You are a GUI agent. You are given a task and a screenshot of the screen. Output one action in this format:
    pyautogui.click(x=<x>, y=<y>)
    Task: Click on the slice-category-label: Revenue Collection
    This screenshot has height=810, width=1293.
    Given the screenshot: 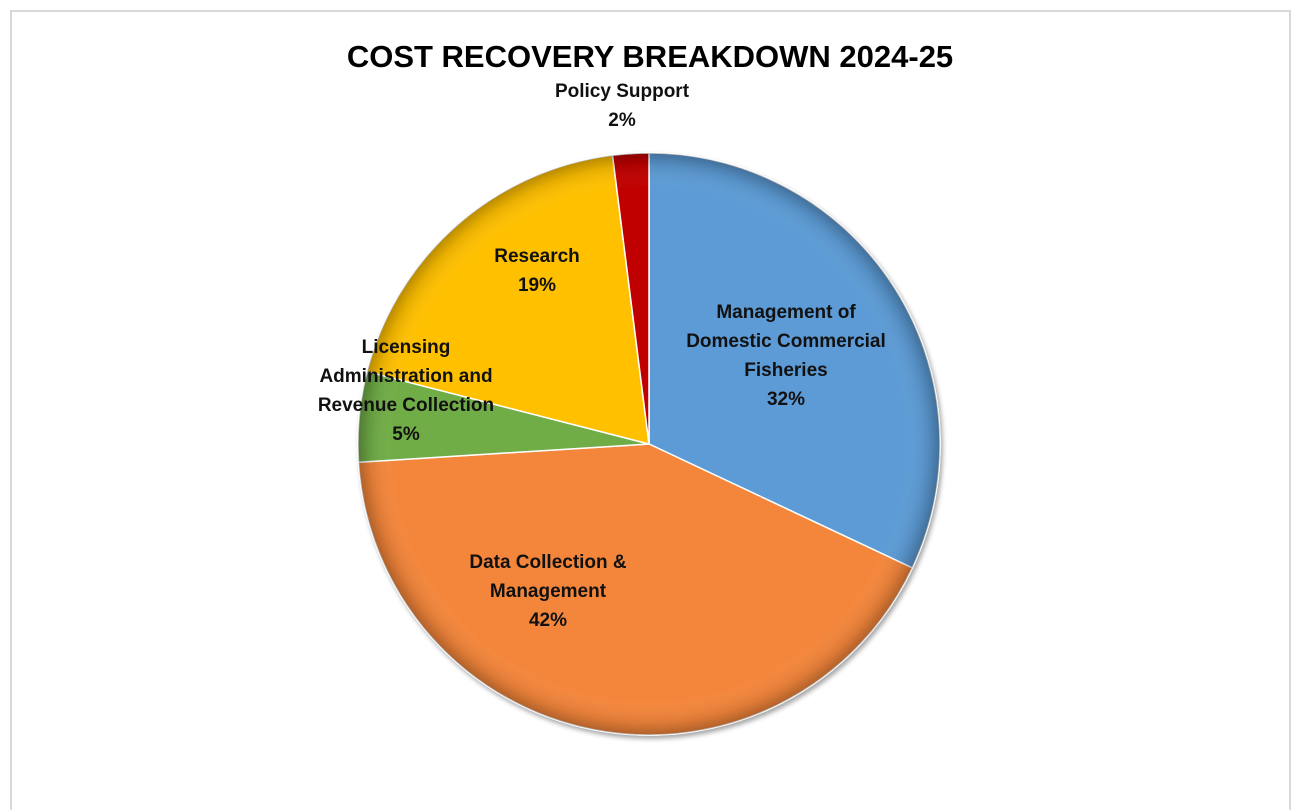 What is the action you would take?
    pyautogui.click(x=406, y=405)
    